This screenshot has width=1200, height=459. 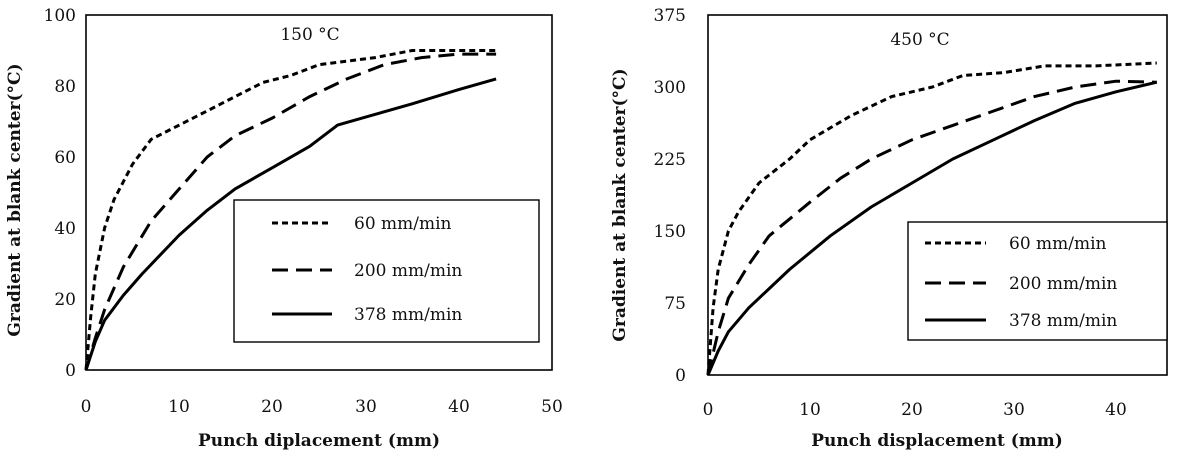 I want to click on y-tick-label: 60, so click(x=65, y=158).